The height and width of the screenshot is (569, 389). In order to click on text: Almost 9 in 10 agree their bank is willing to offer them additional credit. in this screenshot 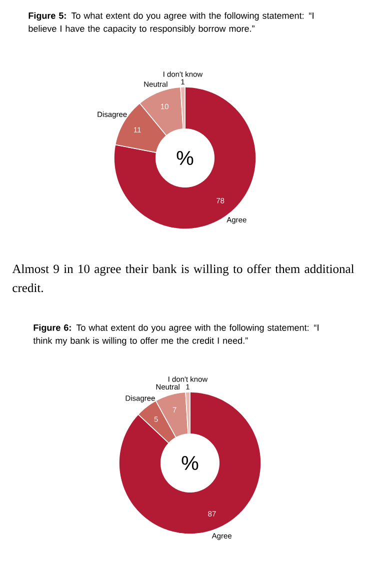, I will do `click(183, 278)`.